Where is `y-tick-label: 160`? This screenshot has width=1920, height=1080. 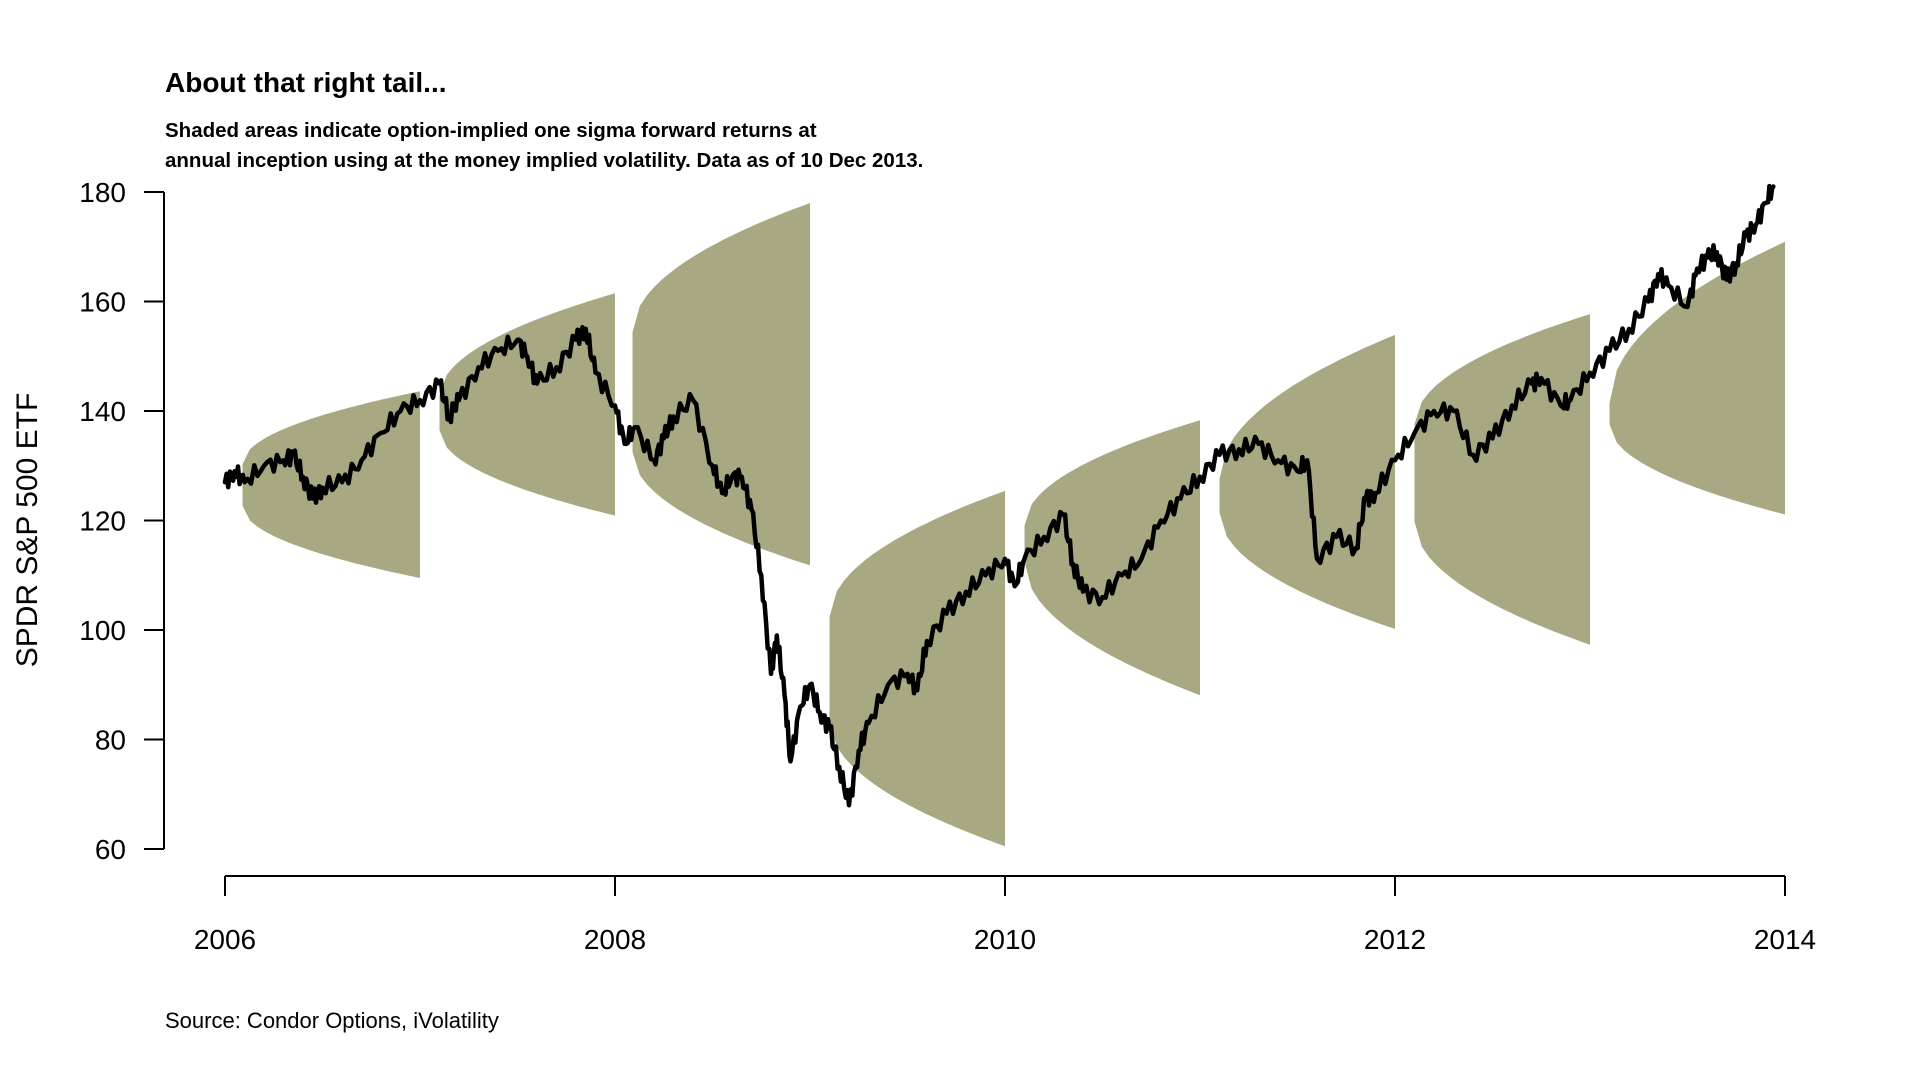 y-tick-label: 160 is located at coordinates (102, 302).